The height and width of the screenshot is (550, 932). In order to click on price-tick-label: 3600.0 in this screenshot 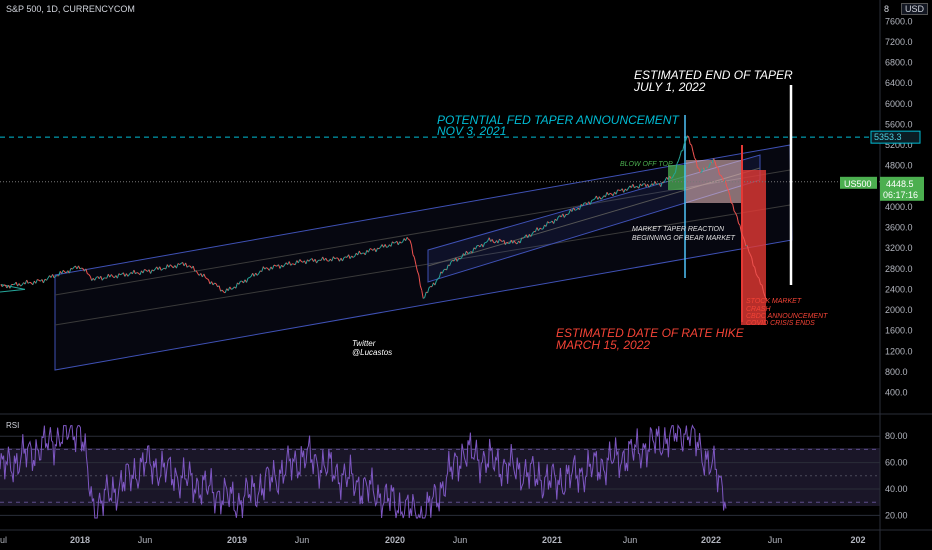, I will do `click(899, 228)`.